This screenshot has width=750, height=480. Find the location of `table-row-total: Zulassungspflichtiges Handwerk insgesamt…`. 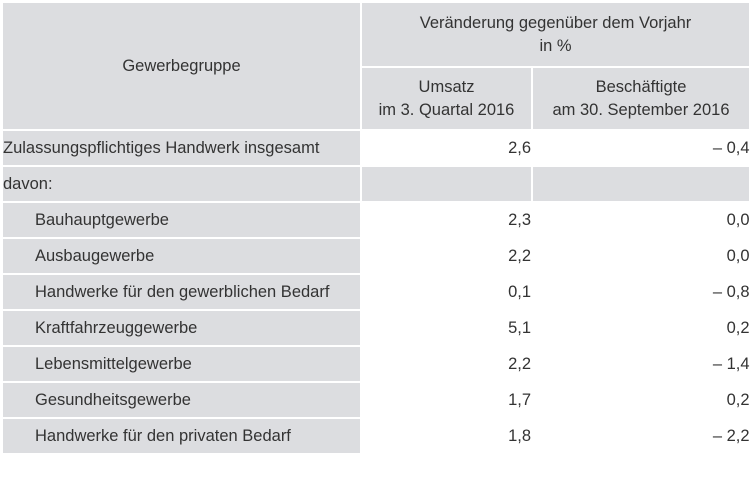

table-row-total: Zulassungspflichtiges Handwerk insgesamt… is located at coordinates (375, 148).